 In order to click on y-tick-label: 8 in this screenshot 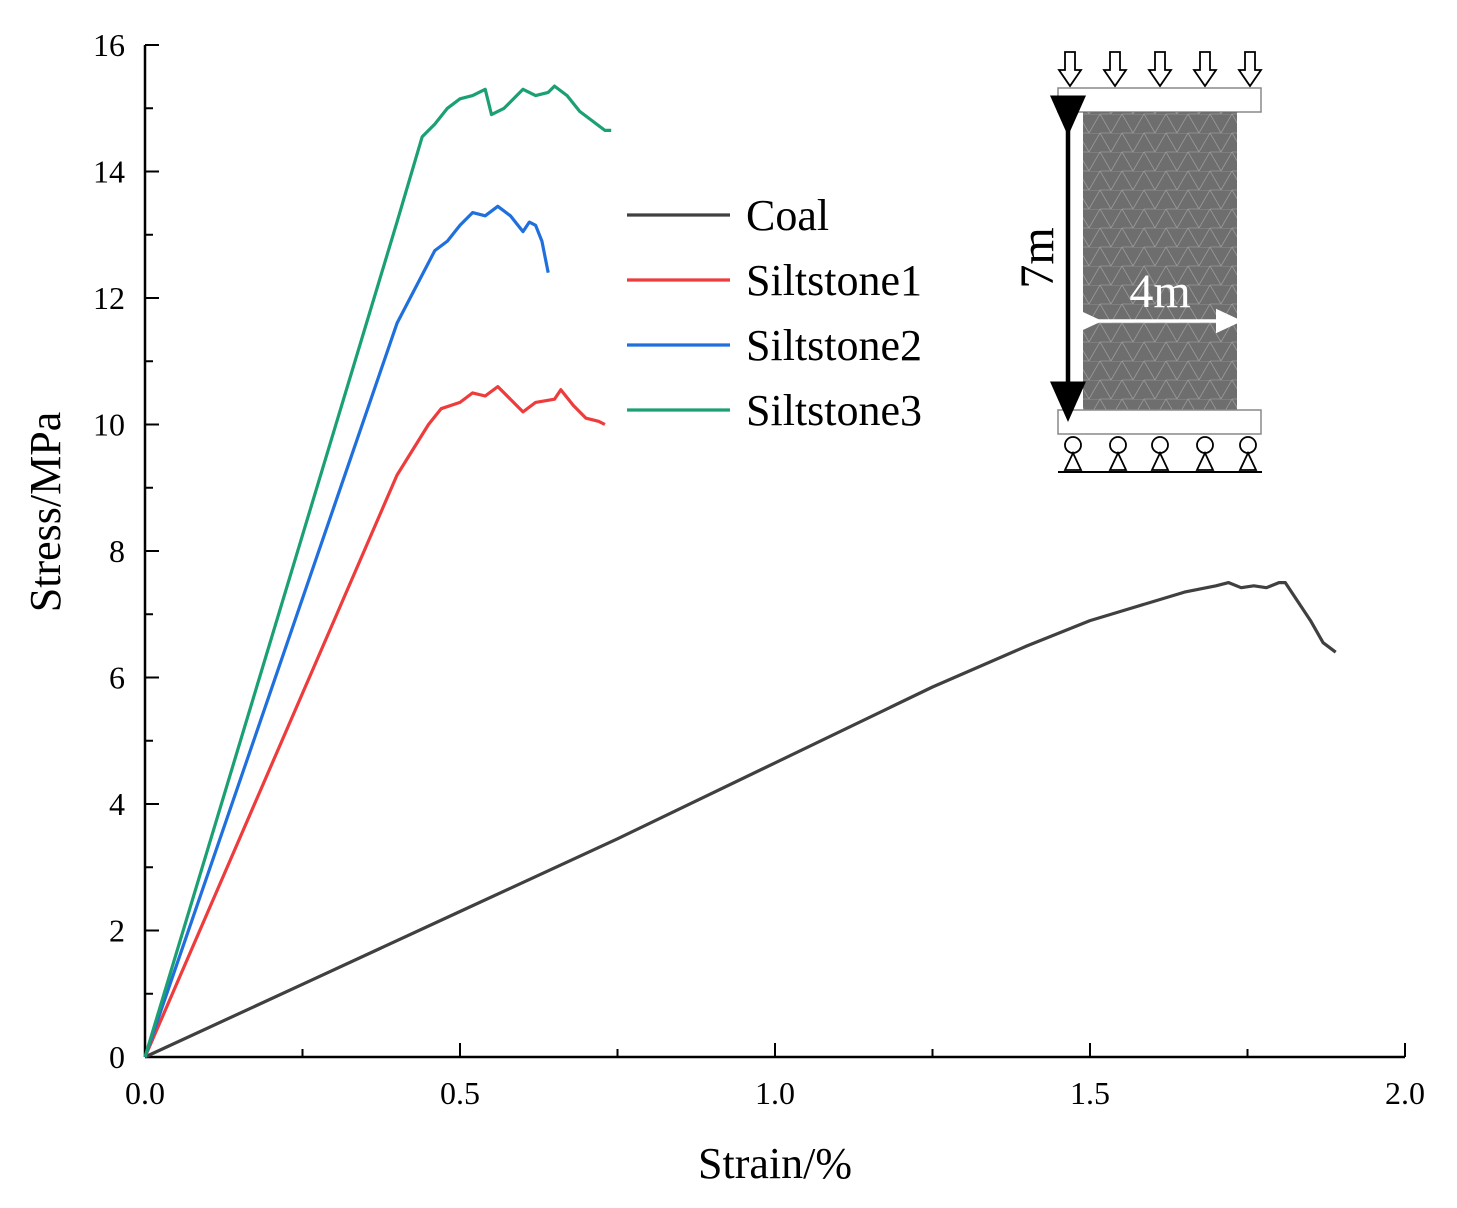, I will do `click(117, 551)`.